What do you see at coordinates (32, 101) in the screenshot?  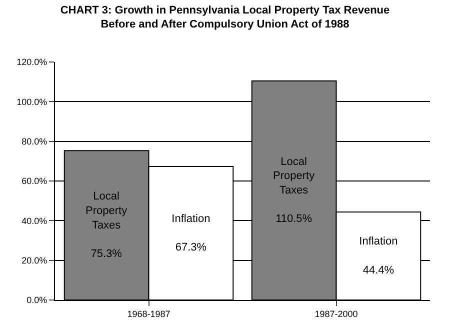 I see `y-tick-label: 100.0%` at bounding box center [32, 101].